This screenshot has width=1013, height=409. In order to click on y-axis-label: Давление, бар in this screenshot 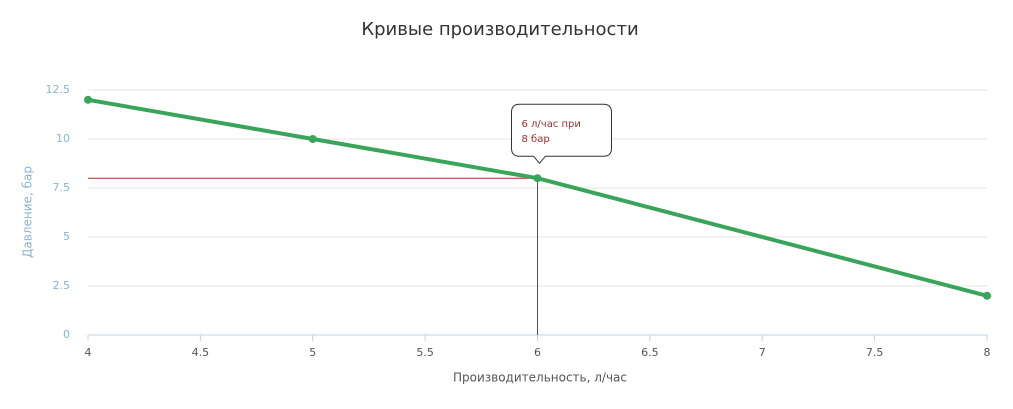, I will do `click(28, 212)`.